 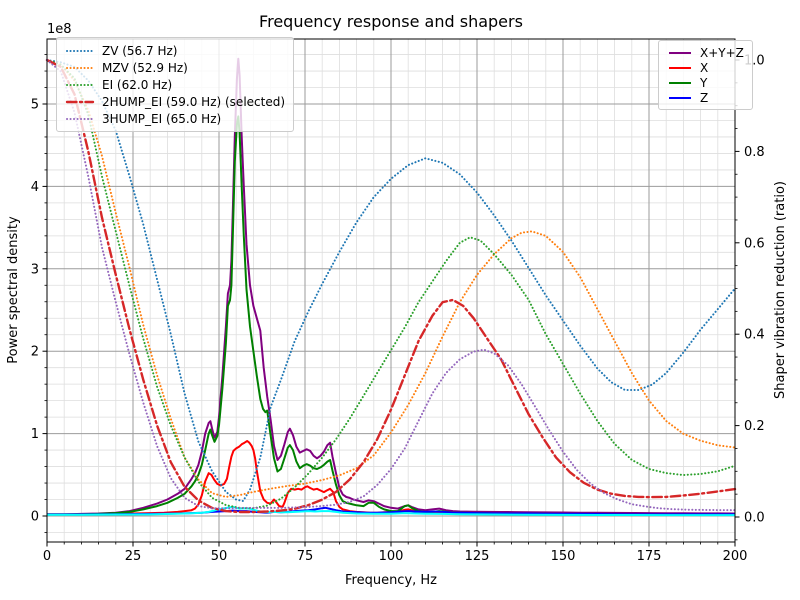 I want to click on x-tick-label: 50, so click(x=219, y=556).